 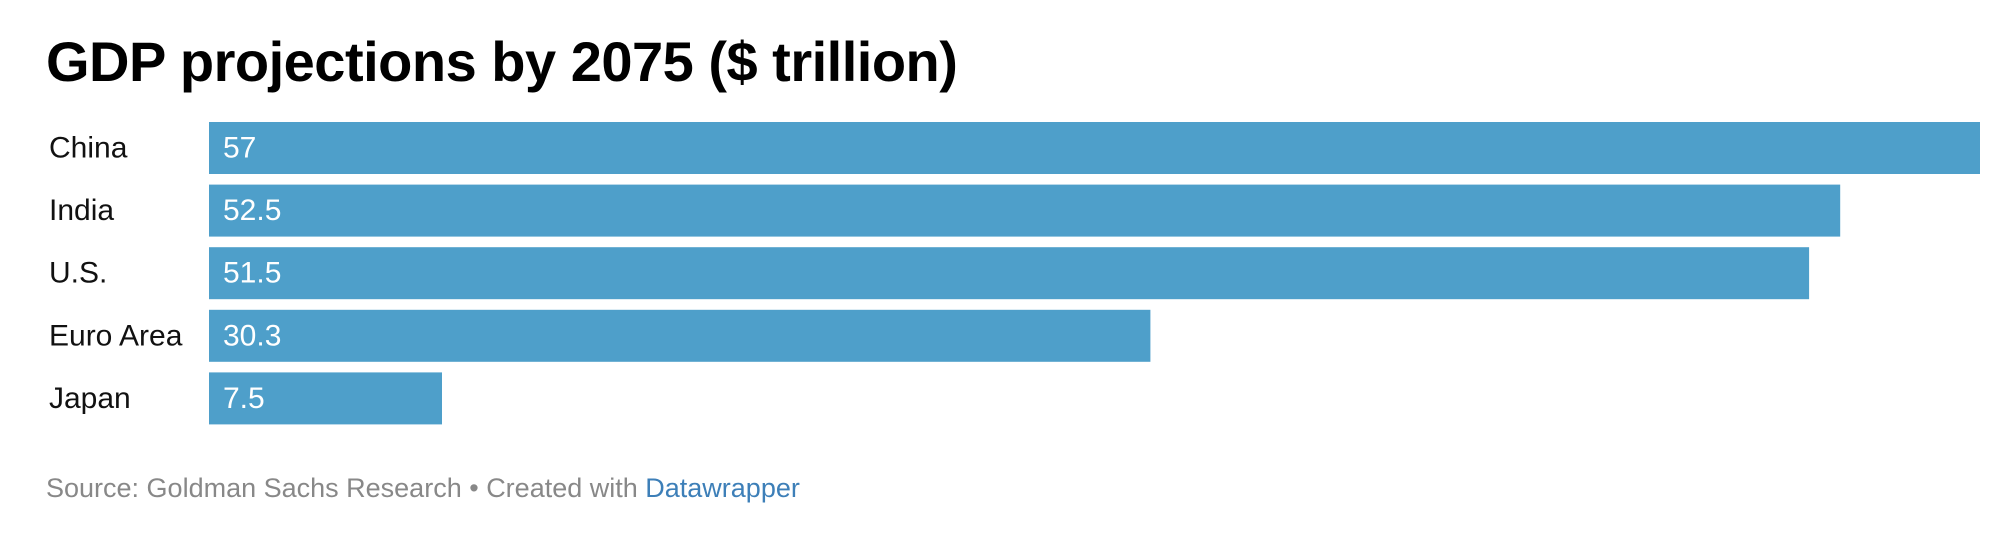 What do you see at coordinates (254, 488) in the screenshot?
I see `source-note: Source: Goldman Sachs Research` at bounding box center [254, 488].